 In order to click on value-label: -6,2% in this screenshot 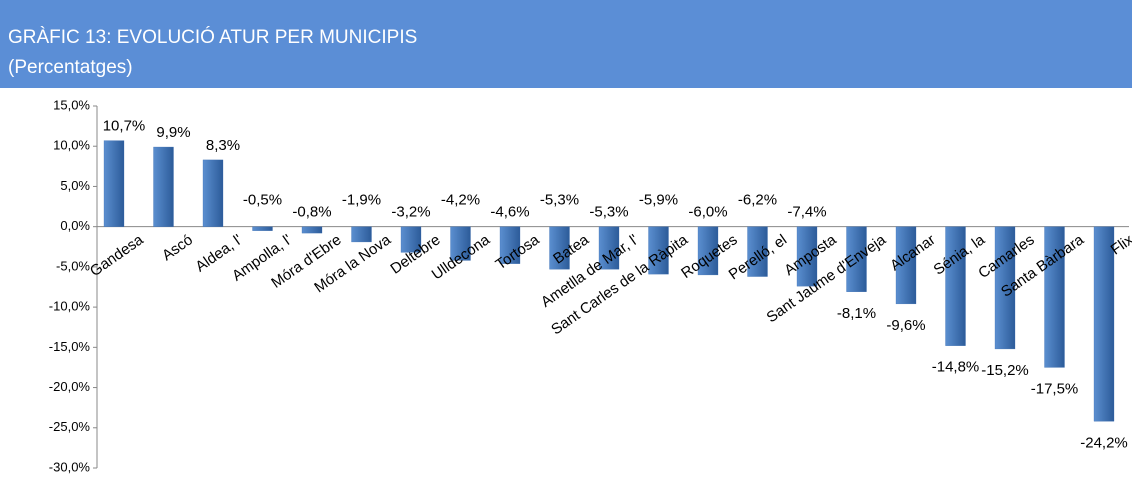, I will do `click(757, 200)`.